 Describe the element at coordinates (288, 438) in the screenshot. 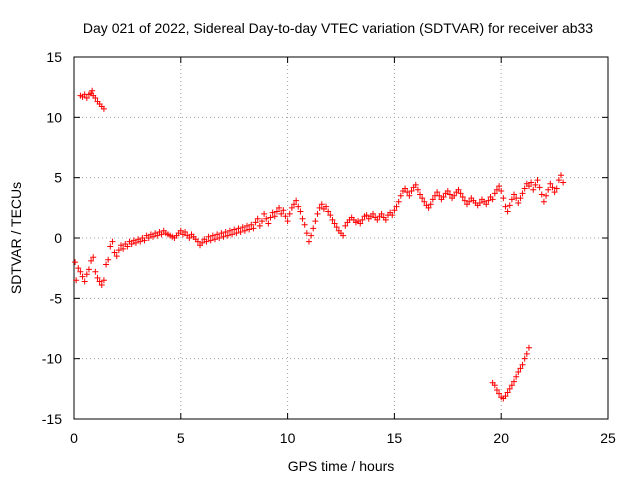

I see `x-tick-label: 10` at that location.